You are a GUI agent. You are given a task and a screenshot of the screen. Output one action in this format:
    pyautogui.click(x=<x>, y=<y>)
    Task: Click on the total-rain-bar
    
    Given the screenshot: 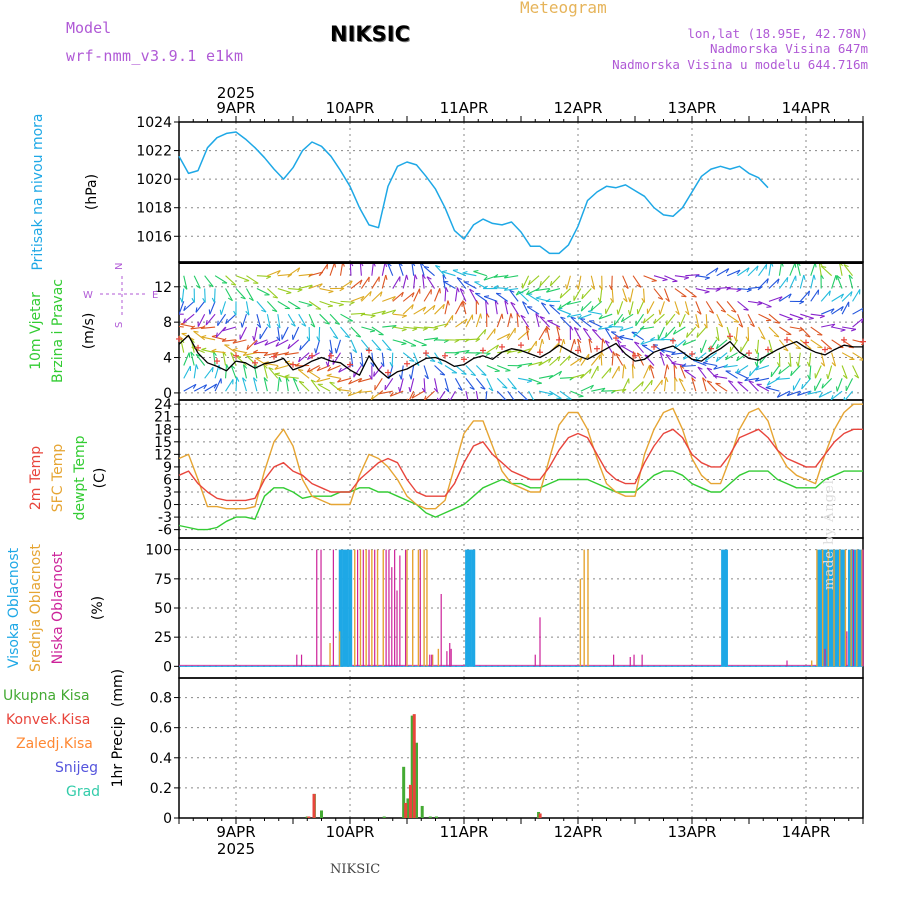 What is the action you would take?
    pyautogui.click(x=384, y=817)
    